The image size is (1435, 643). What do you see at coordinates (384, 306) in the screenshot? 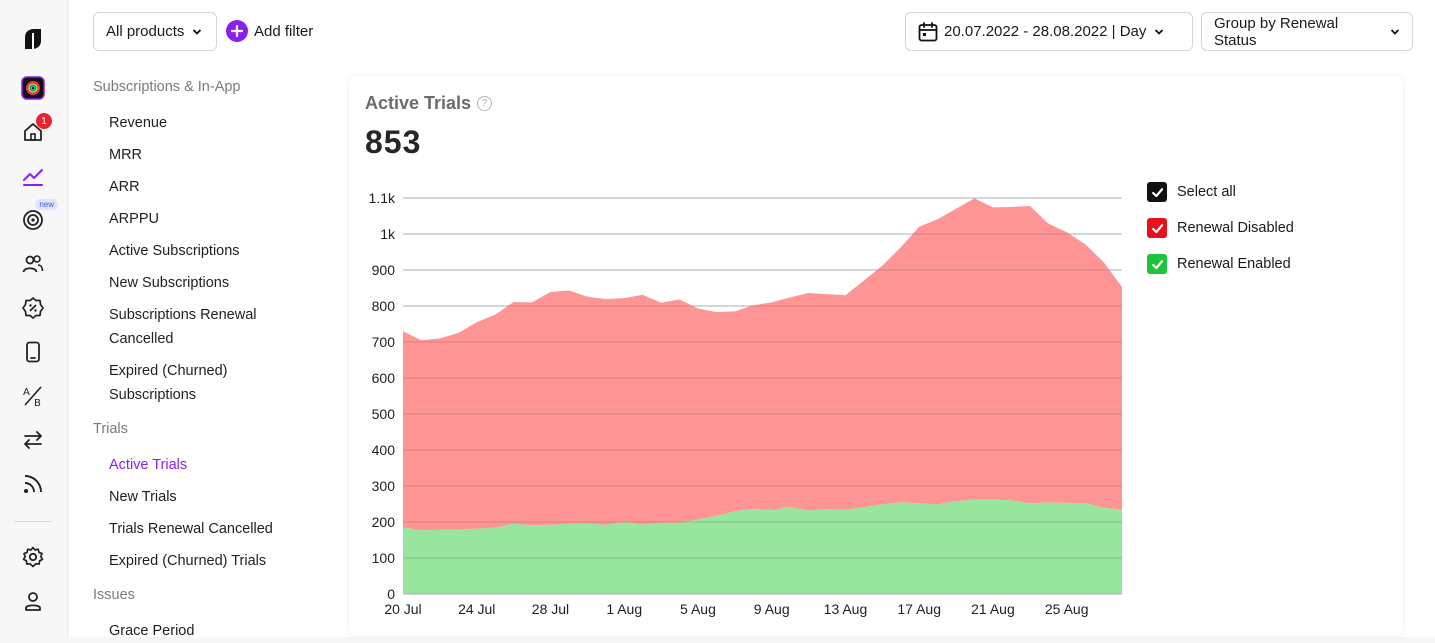
I see `y-tick-label: 800` at bounding box center [384, 306].